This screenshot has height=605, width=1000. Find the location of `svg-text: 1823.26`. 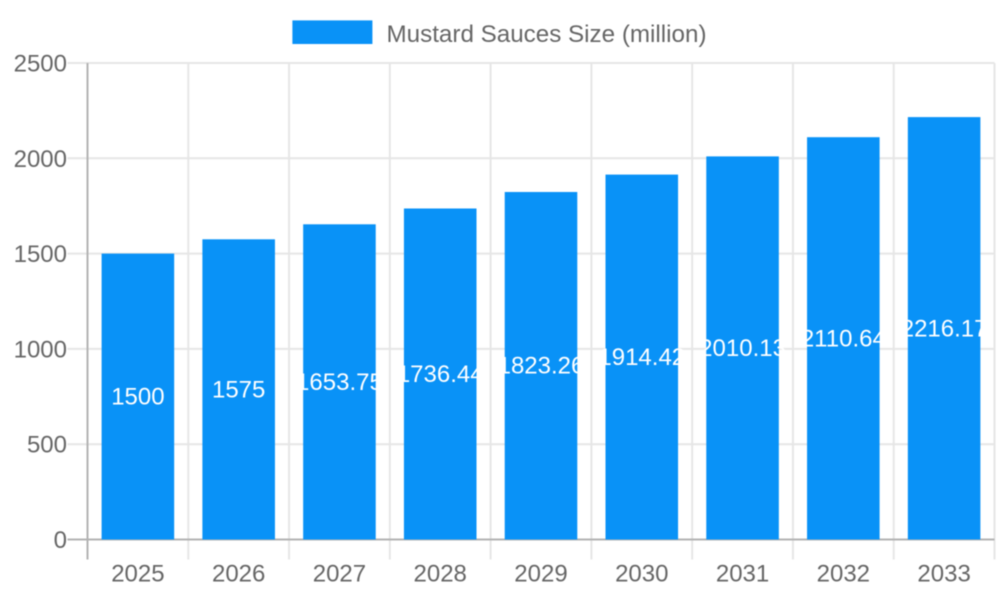

svg-text: 1823.26 is located at coordinates (541, 366).